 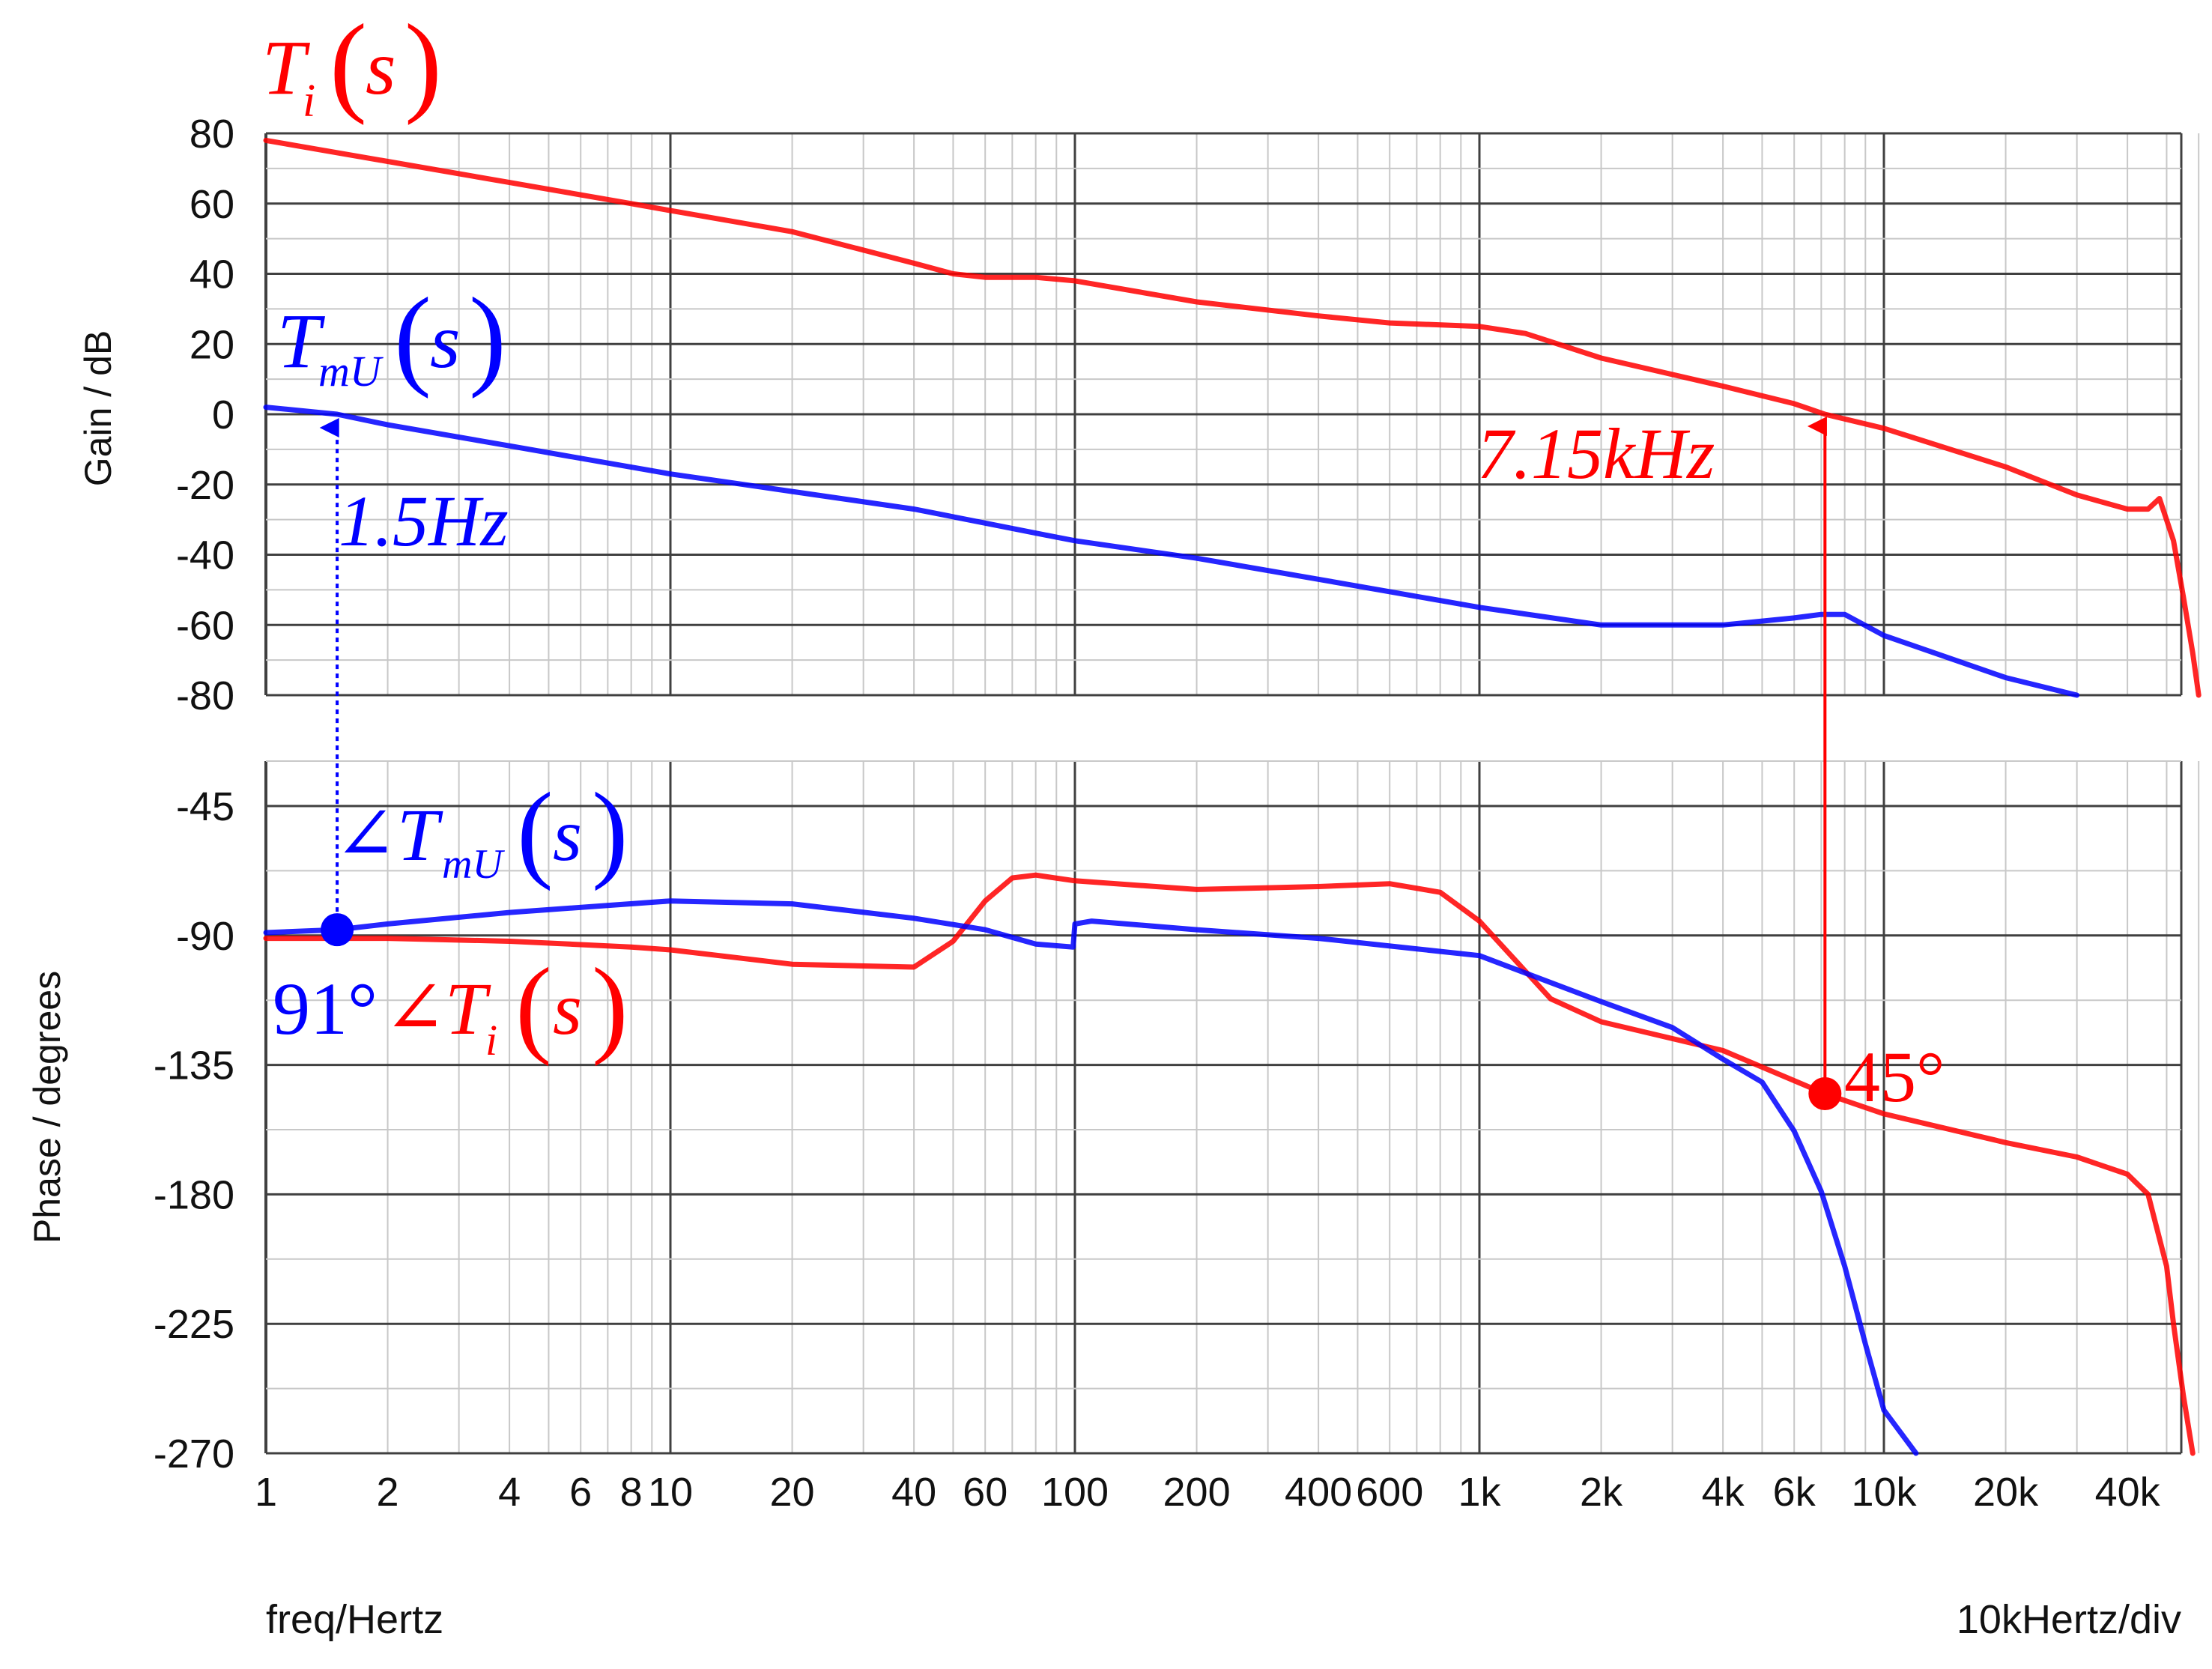 What do you see at coordinates (98, 408) in the screenshot?
I see `gain-y-axis-title: Gain / dB` at bounding box center [98, 408].